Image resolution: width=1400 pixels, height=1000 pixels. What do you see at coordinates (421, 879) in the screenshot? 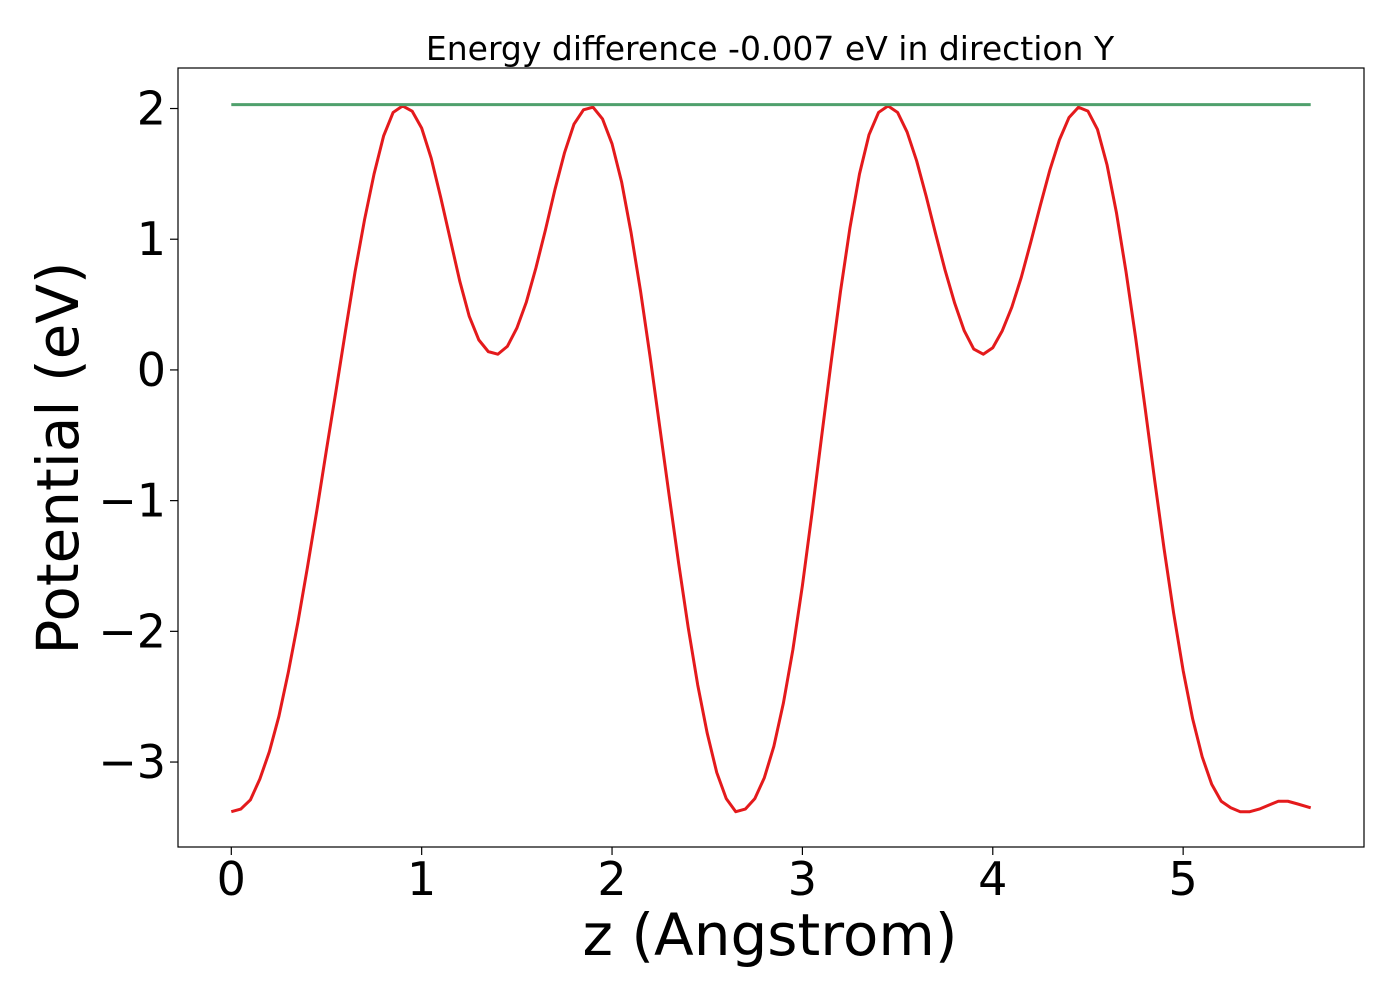
I see `x-tick-label: 1` at bounding box center [421, 879].